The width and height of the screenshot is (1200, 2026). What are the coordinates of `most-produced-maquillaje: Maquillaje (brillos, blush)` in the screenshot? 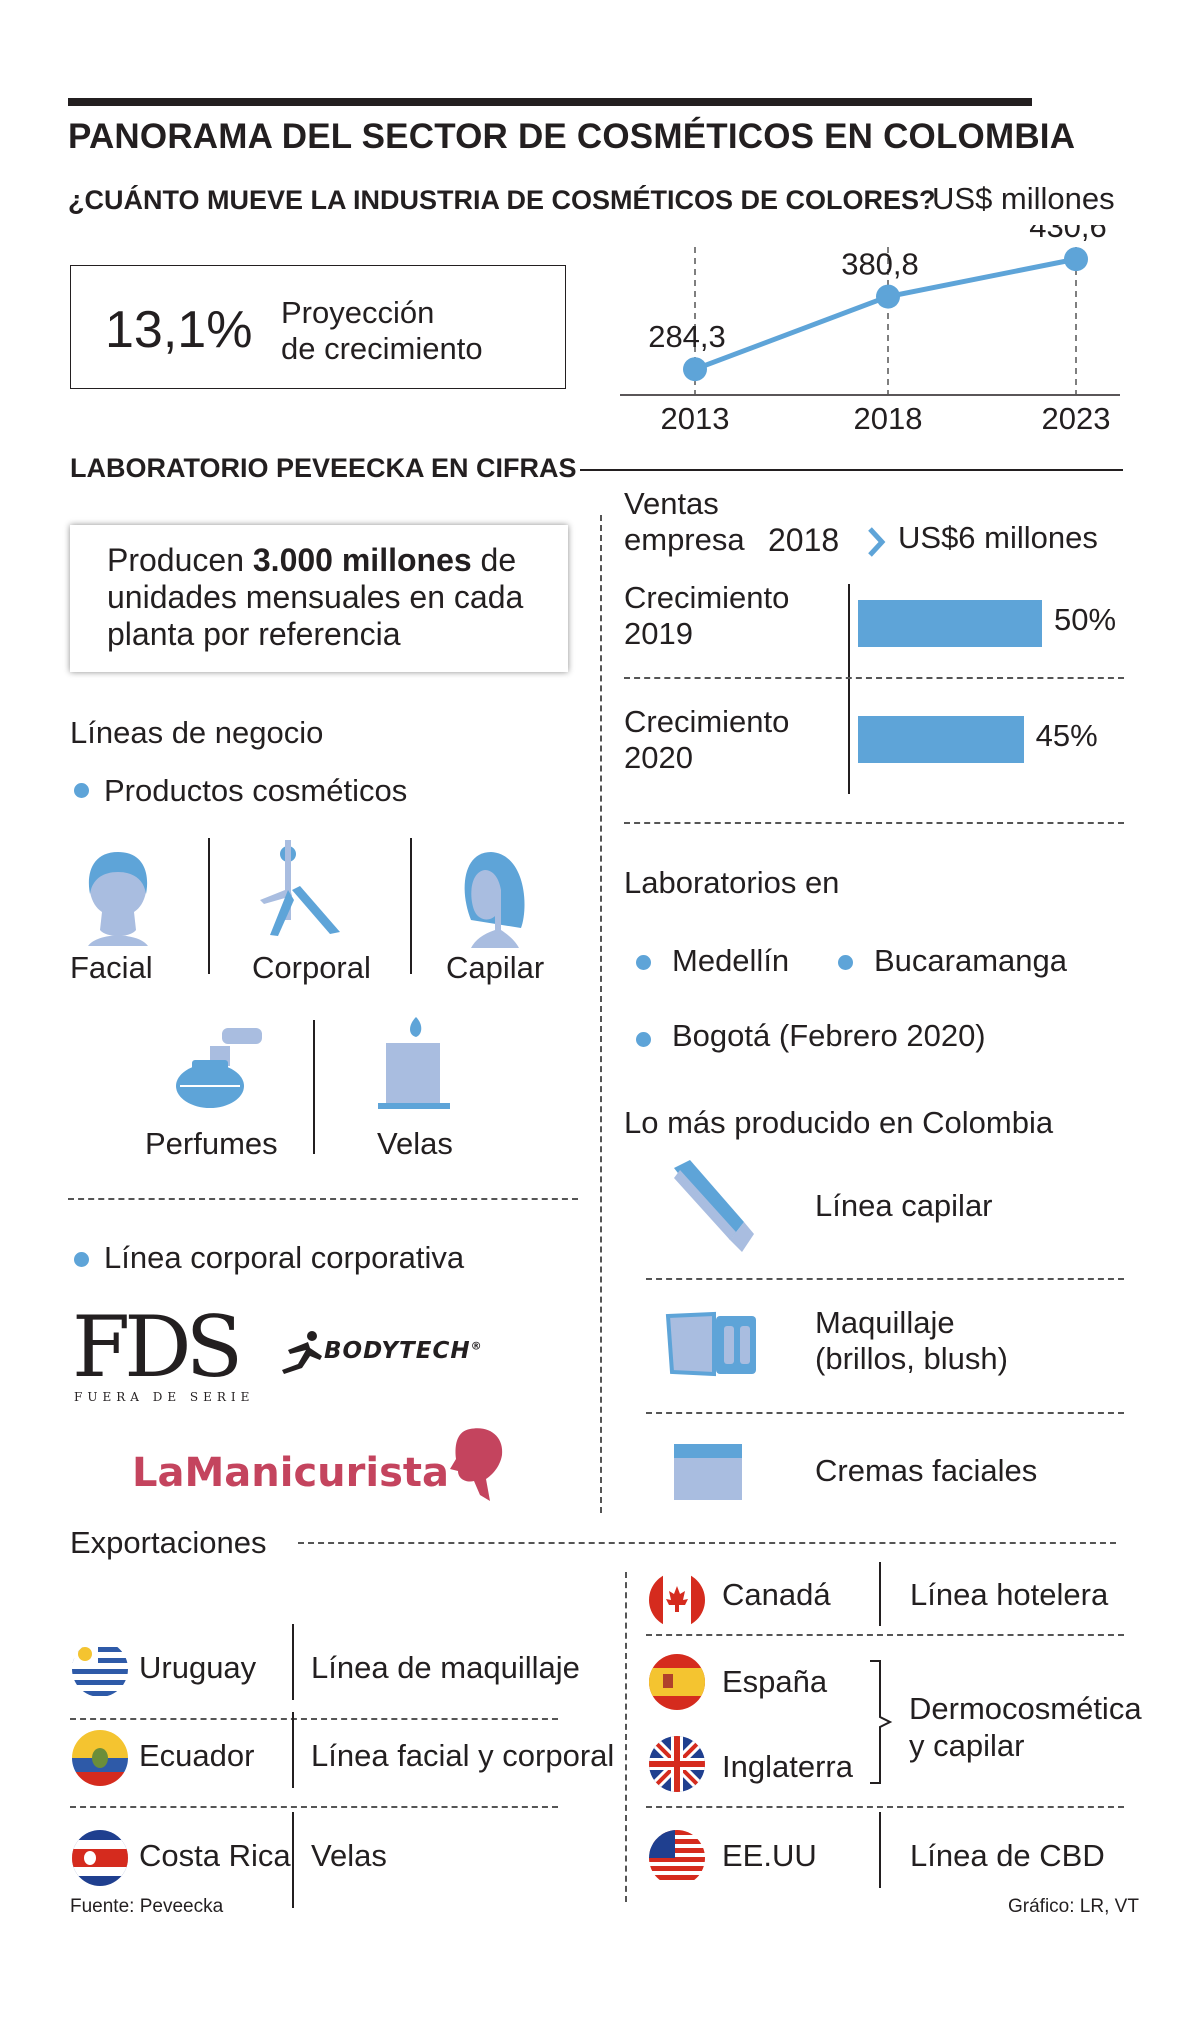 It's located at (911, 1341).